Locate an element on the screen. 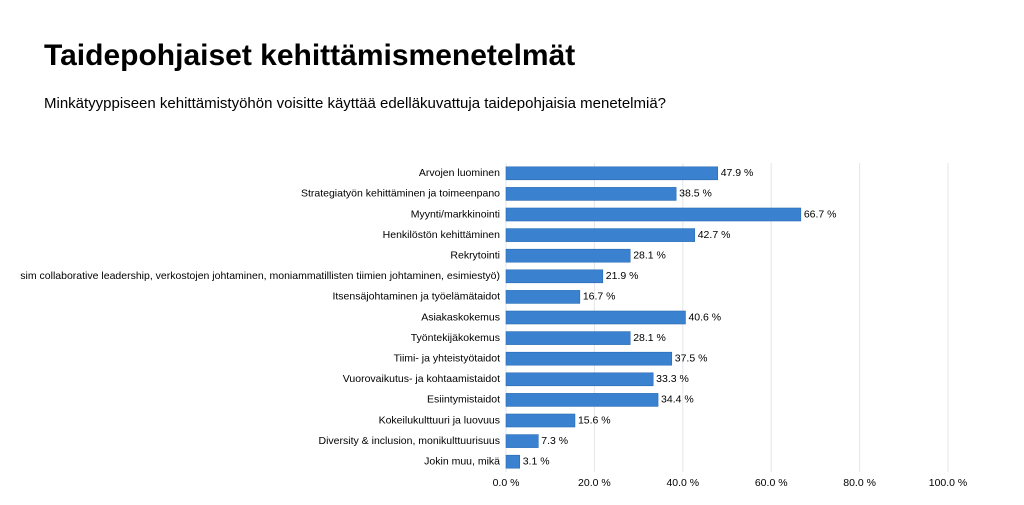 The width and height of the screenshot is (1024, 505). x-tick-label: 60.0 % is located at coordinates (771, 483).